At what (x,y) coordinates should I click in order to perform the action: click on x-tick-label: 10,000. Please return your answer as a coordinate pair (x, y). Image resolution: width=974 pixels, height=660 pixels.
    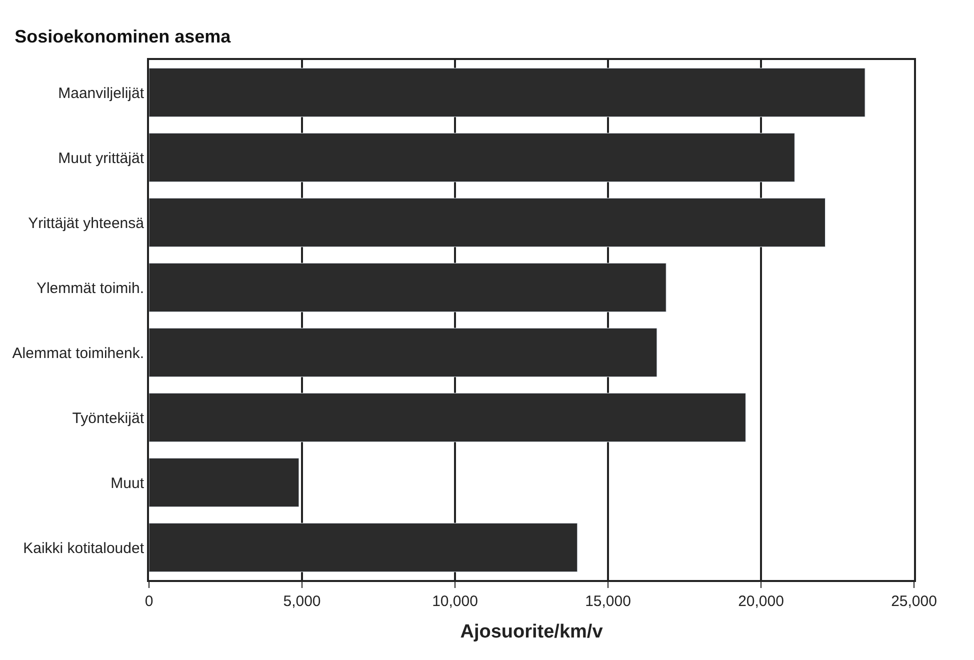
    Looking at the image, I should click on (455, 601).